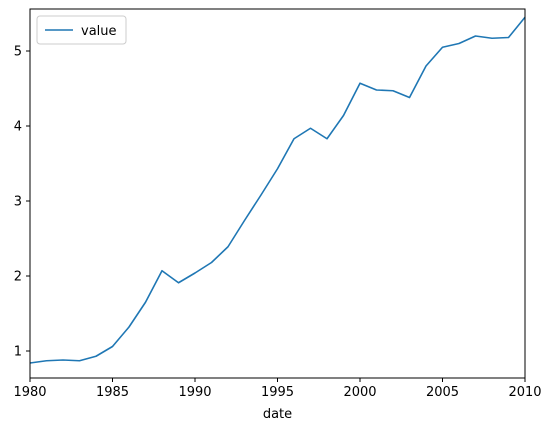  What do you see at coordinates (18, 352) in the screenshot?
I see `y-tick-label: 1` at bounding box center [18, 352].